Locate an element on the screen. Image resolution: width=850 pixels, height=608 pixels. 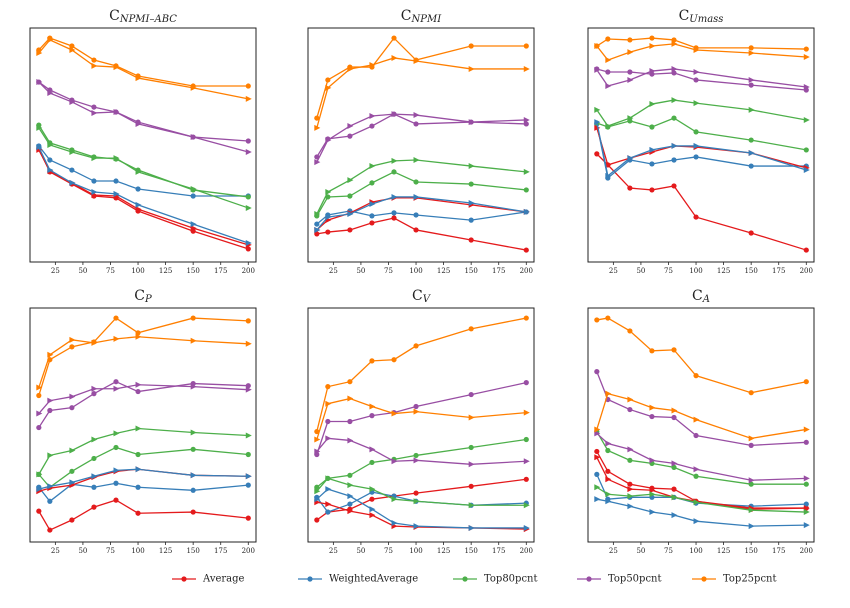
title-sub: NPMI–ABC is located at coordinates (148, 19).